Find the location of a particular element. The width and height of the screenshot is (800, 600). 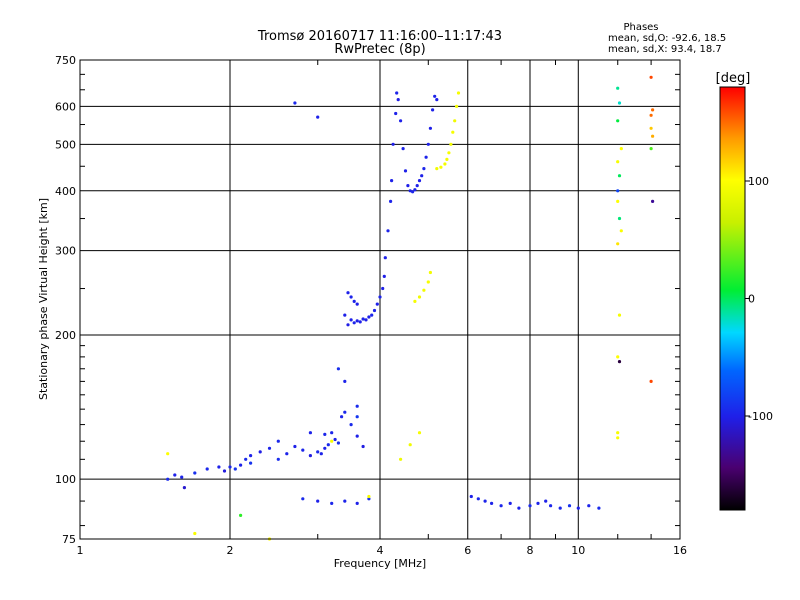

x-tick-label: 2 is located at coordinates (230, 550).